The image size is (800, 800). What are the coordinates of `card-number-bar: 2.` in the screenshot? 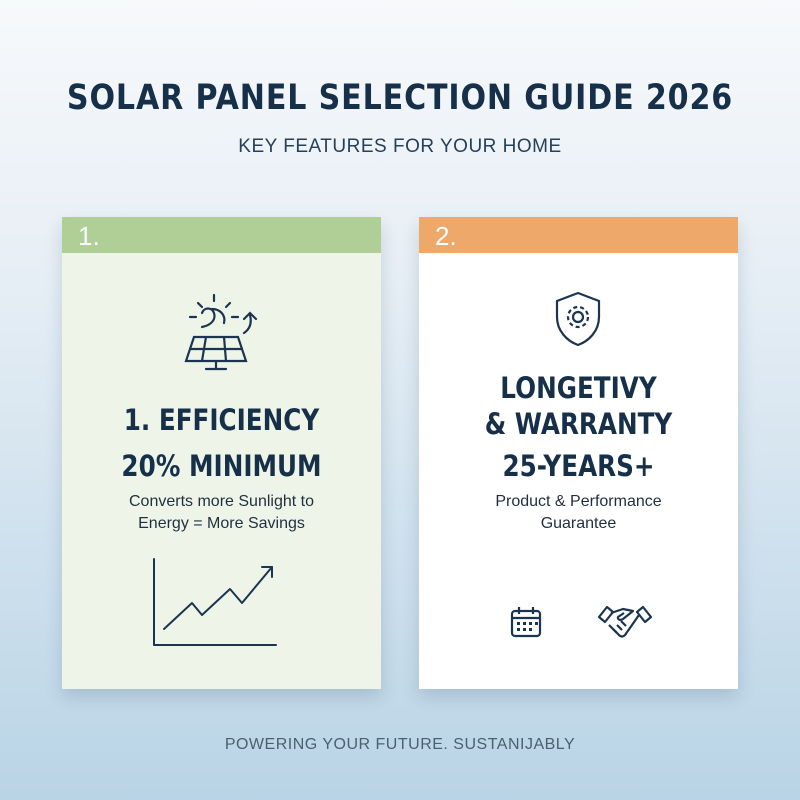 It's located at (578, 235).